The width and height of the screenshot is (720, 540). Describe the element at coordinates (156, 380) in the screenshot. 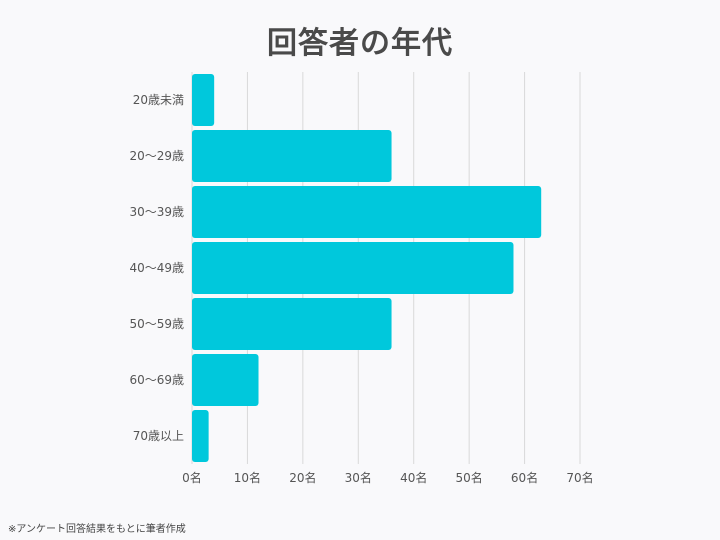

I see `category-label: 60〜69歳` at that location.